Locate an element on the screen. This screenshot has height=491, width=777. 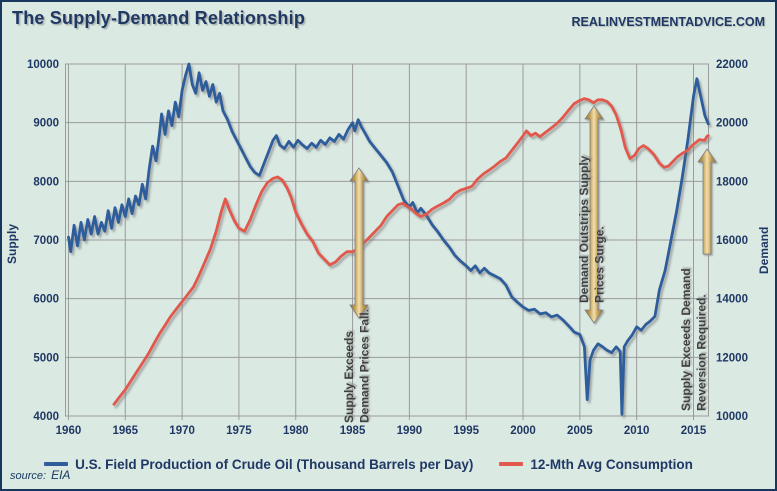
right-axis-tick-label: 10000 is located at coordinates (732, 417).